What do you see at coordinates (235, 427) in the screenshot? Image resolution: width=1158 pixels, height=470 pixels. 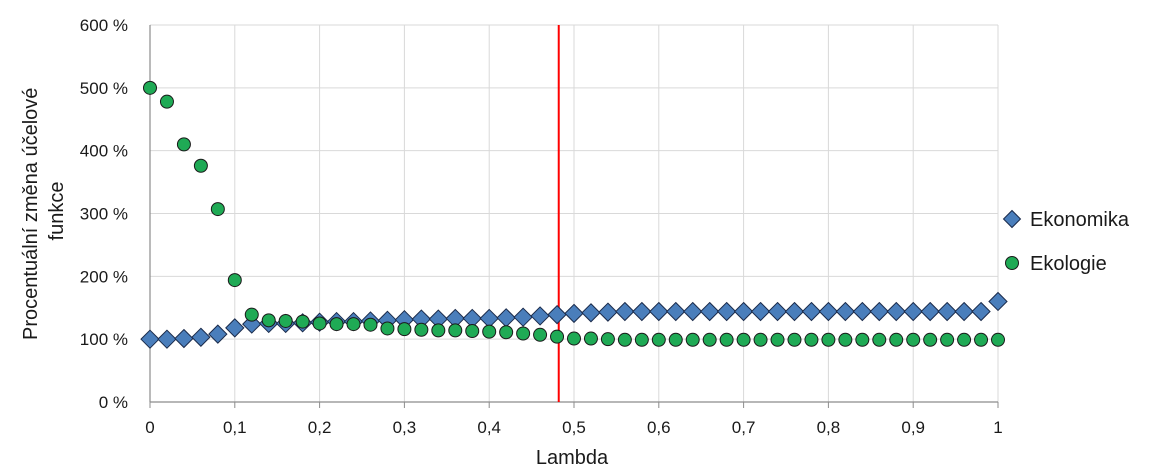 I see `x-tick-label: 0,1` at bounding box center [235, 427].